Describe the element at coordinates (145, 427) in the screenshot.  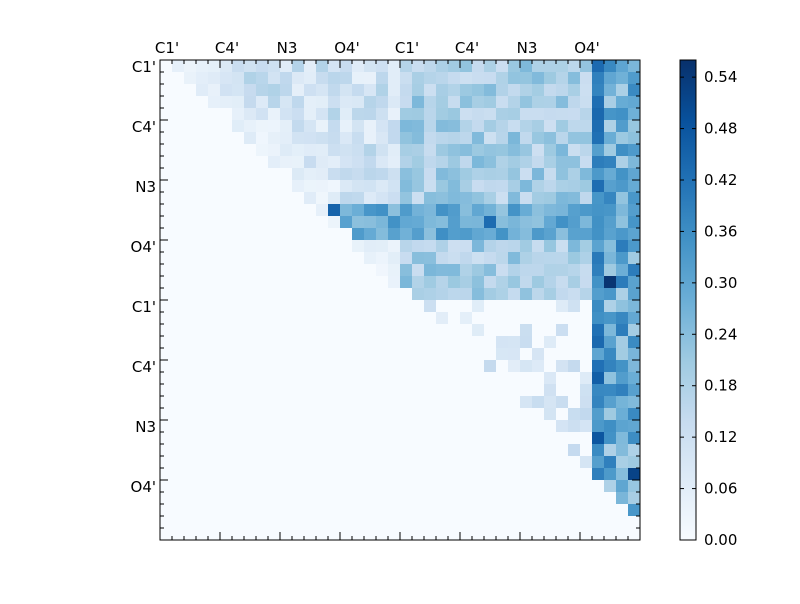
I see `y-tick-label: N3` at that location.